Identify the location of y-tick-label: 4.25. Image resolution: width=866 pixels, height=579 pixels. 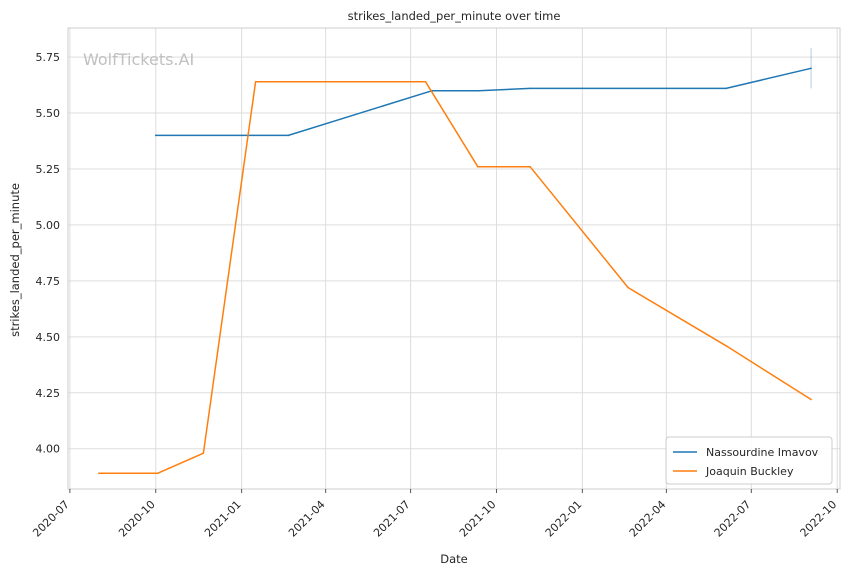
(48, 393).